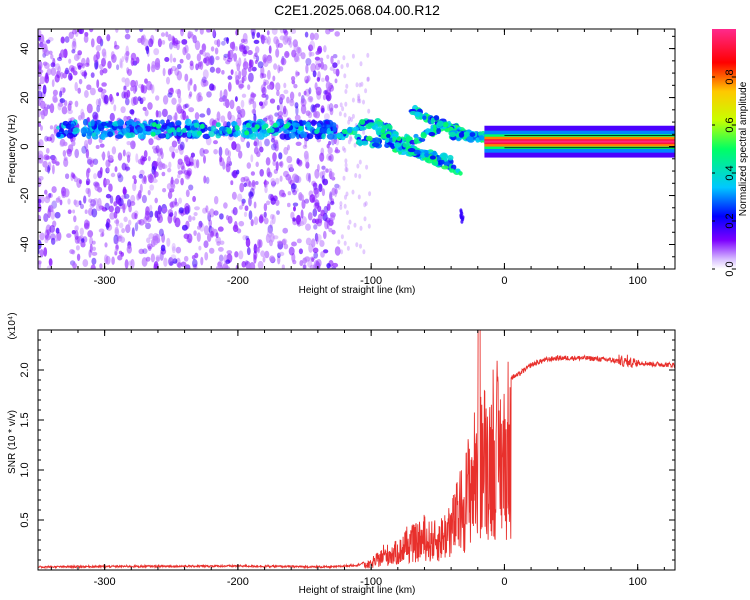 Image resolution: width=750 pixels, height=600 pixels. Describe the element at coordinates (357, 10) in the screenshot. I see `figure-title: C2E1.2025.068.04.00.R12` at that location.